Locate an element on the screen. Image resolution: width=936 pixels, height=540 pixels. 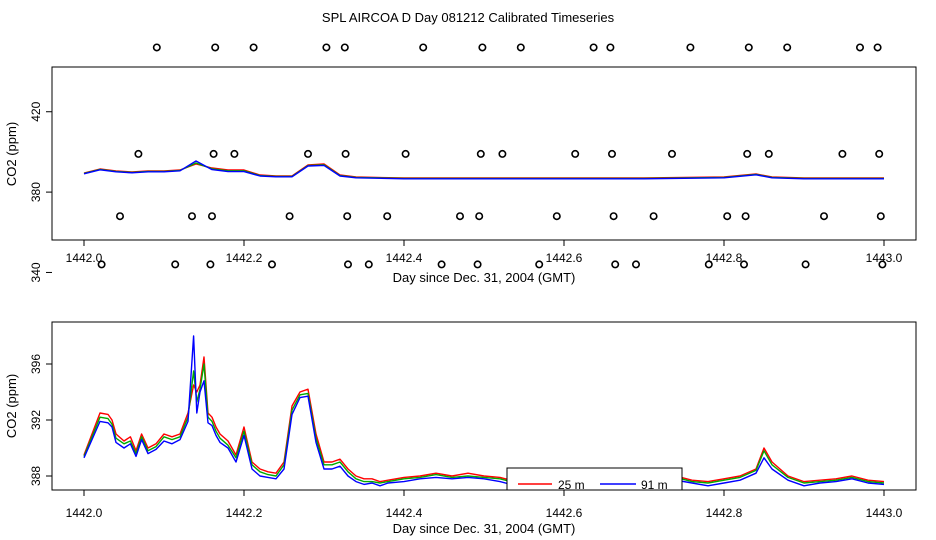
bottom-x-axis: 1442.0 1442.2 1442.4 1442.6 1442.8 1443.0 is located at coordinates (484, 505).